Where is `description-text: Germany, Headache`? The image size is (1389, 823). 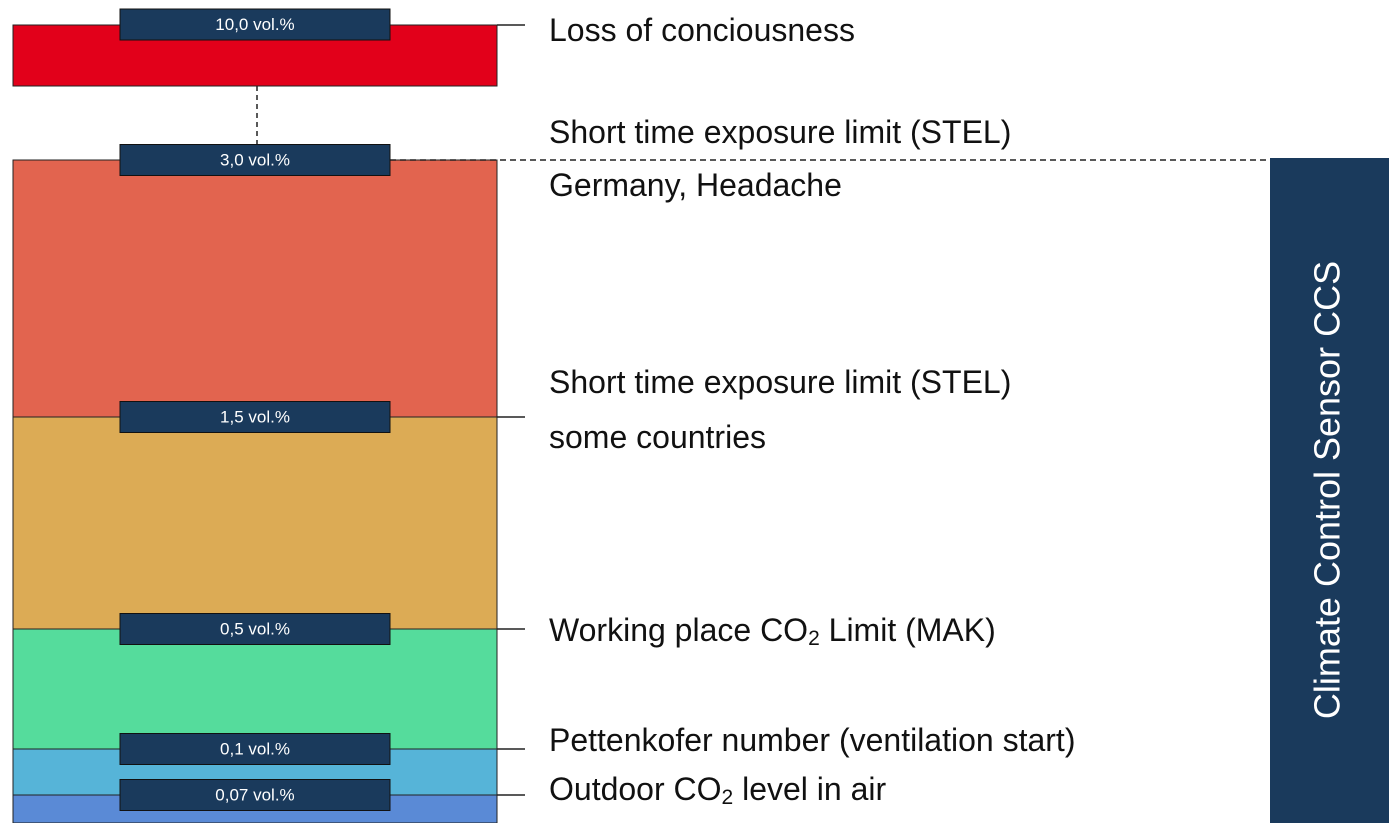
description-text: Germany, Headache is located at coordinates (695, 185).